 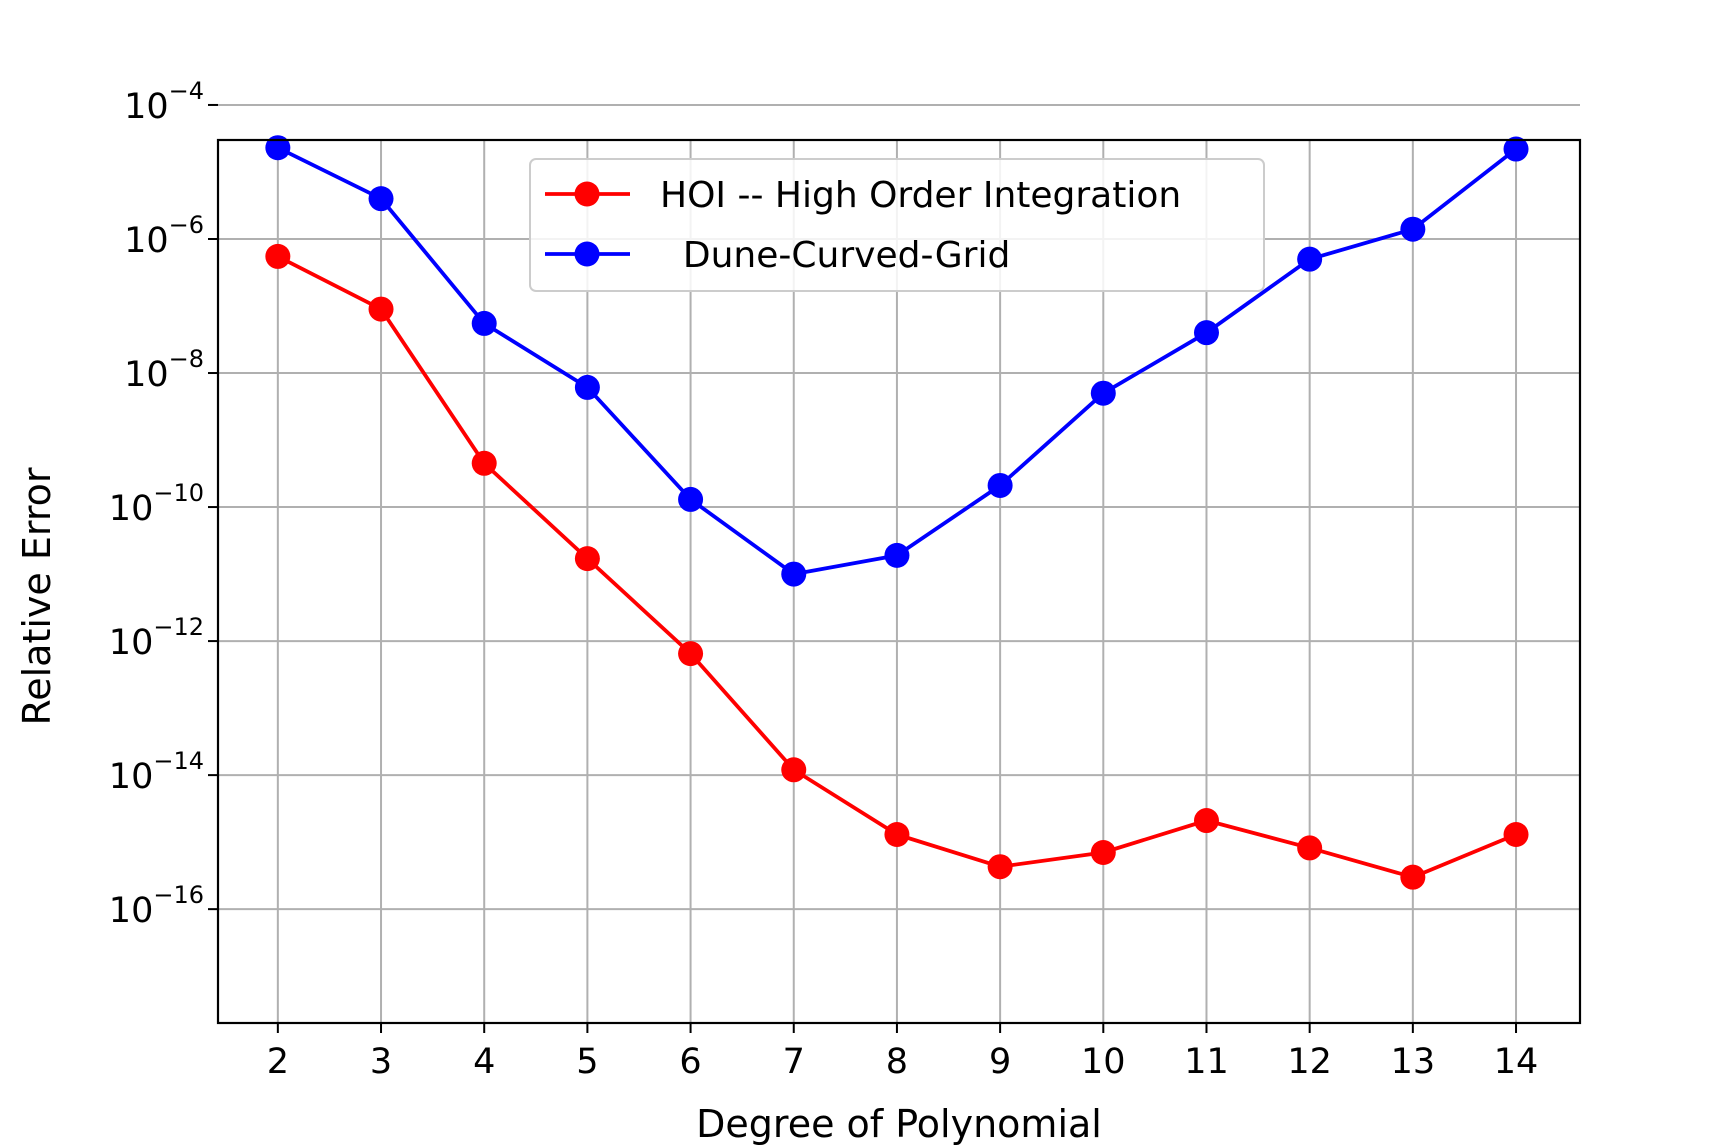 I want to click on y-tick-exponent: −6, so click(x=186, y=225).